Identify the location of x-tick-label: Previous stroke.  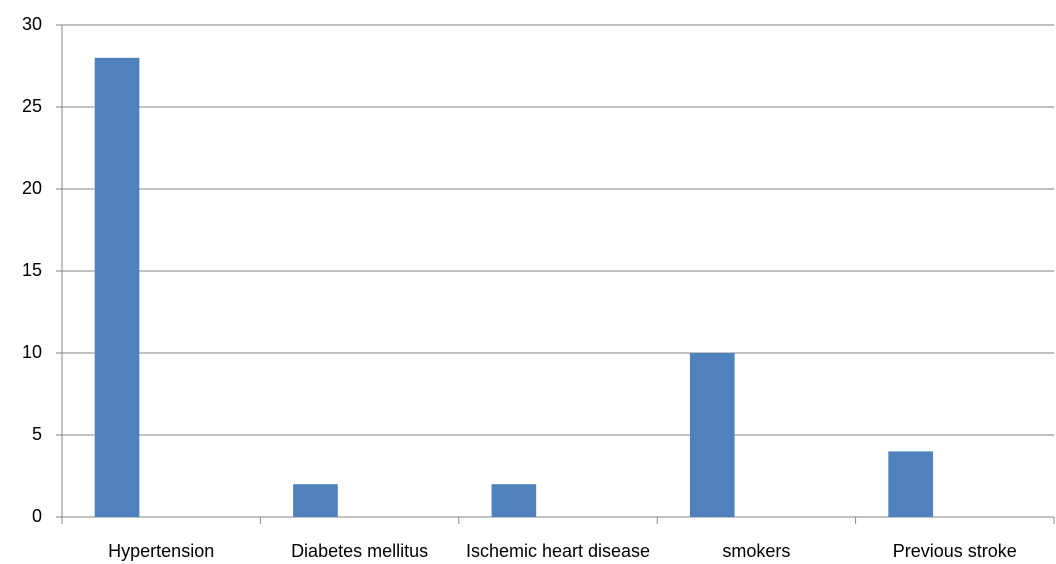
(955, 551).